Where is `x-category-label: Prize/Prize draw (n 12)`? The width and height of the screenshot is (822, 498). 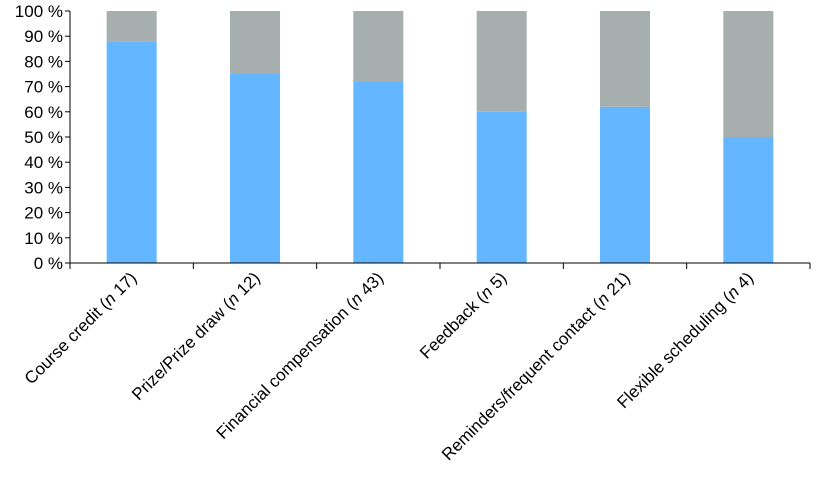
x-category-label: Prize/Prize draw (n 12) is located at coordinates (196, 336).